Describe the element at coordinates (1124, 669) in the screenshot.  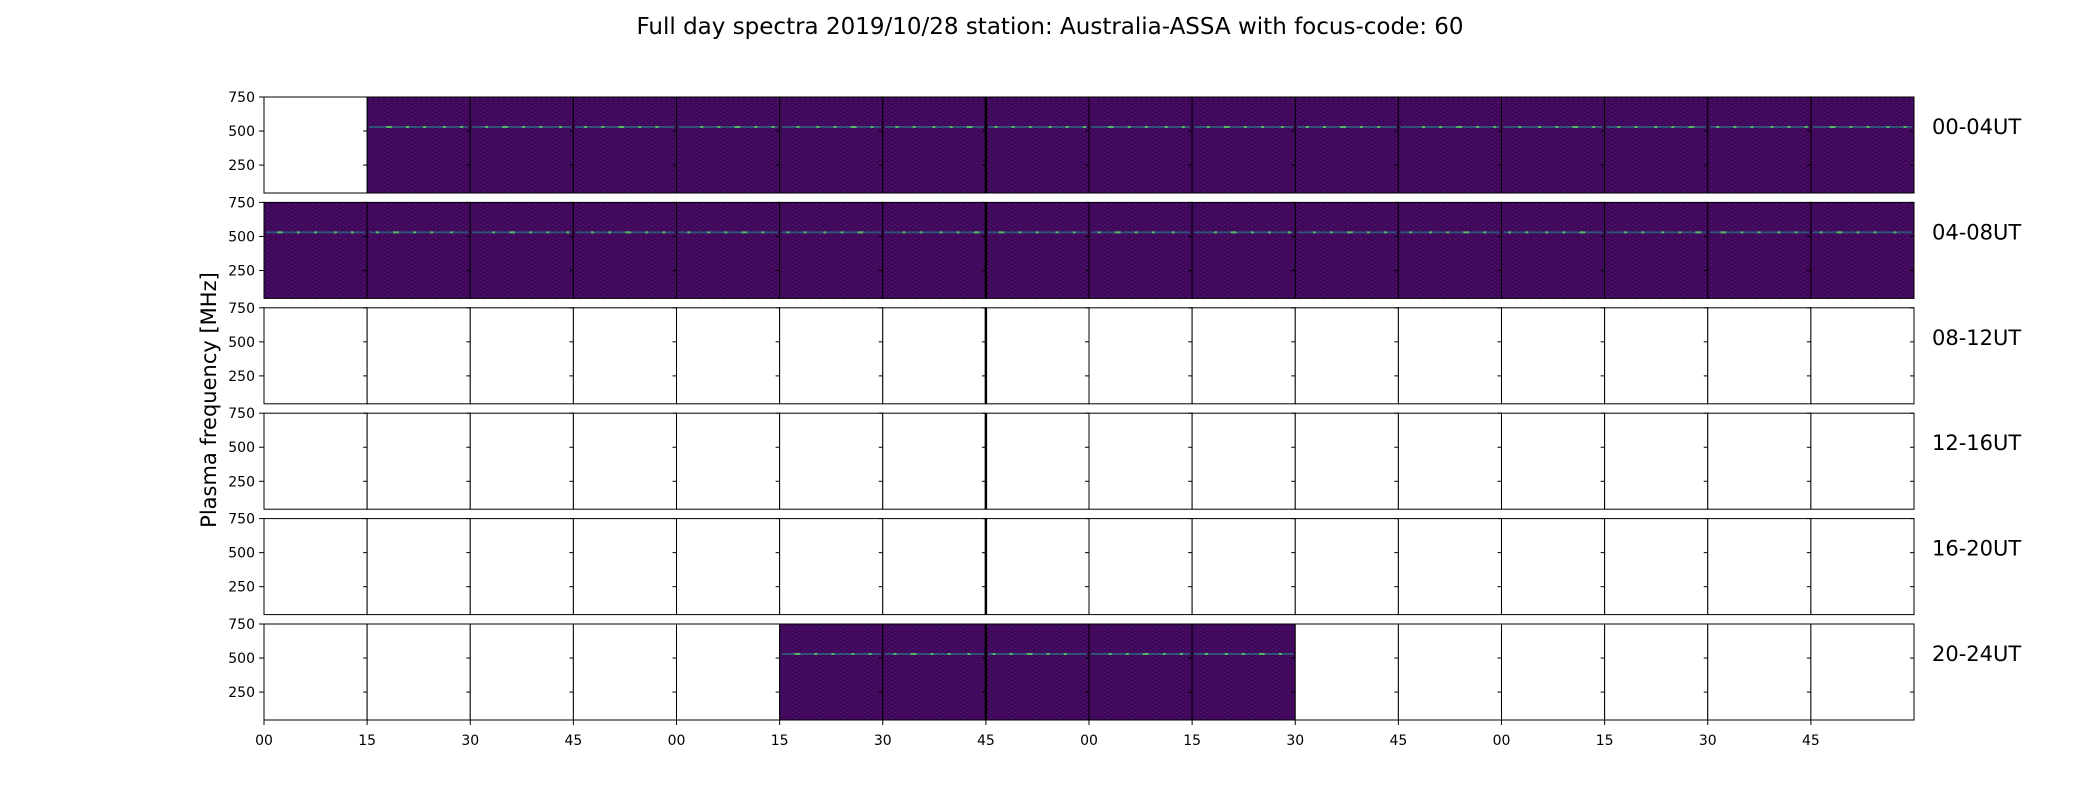
I see `panel-row: 750 500 250 20-24UT` at that location.